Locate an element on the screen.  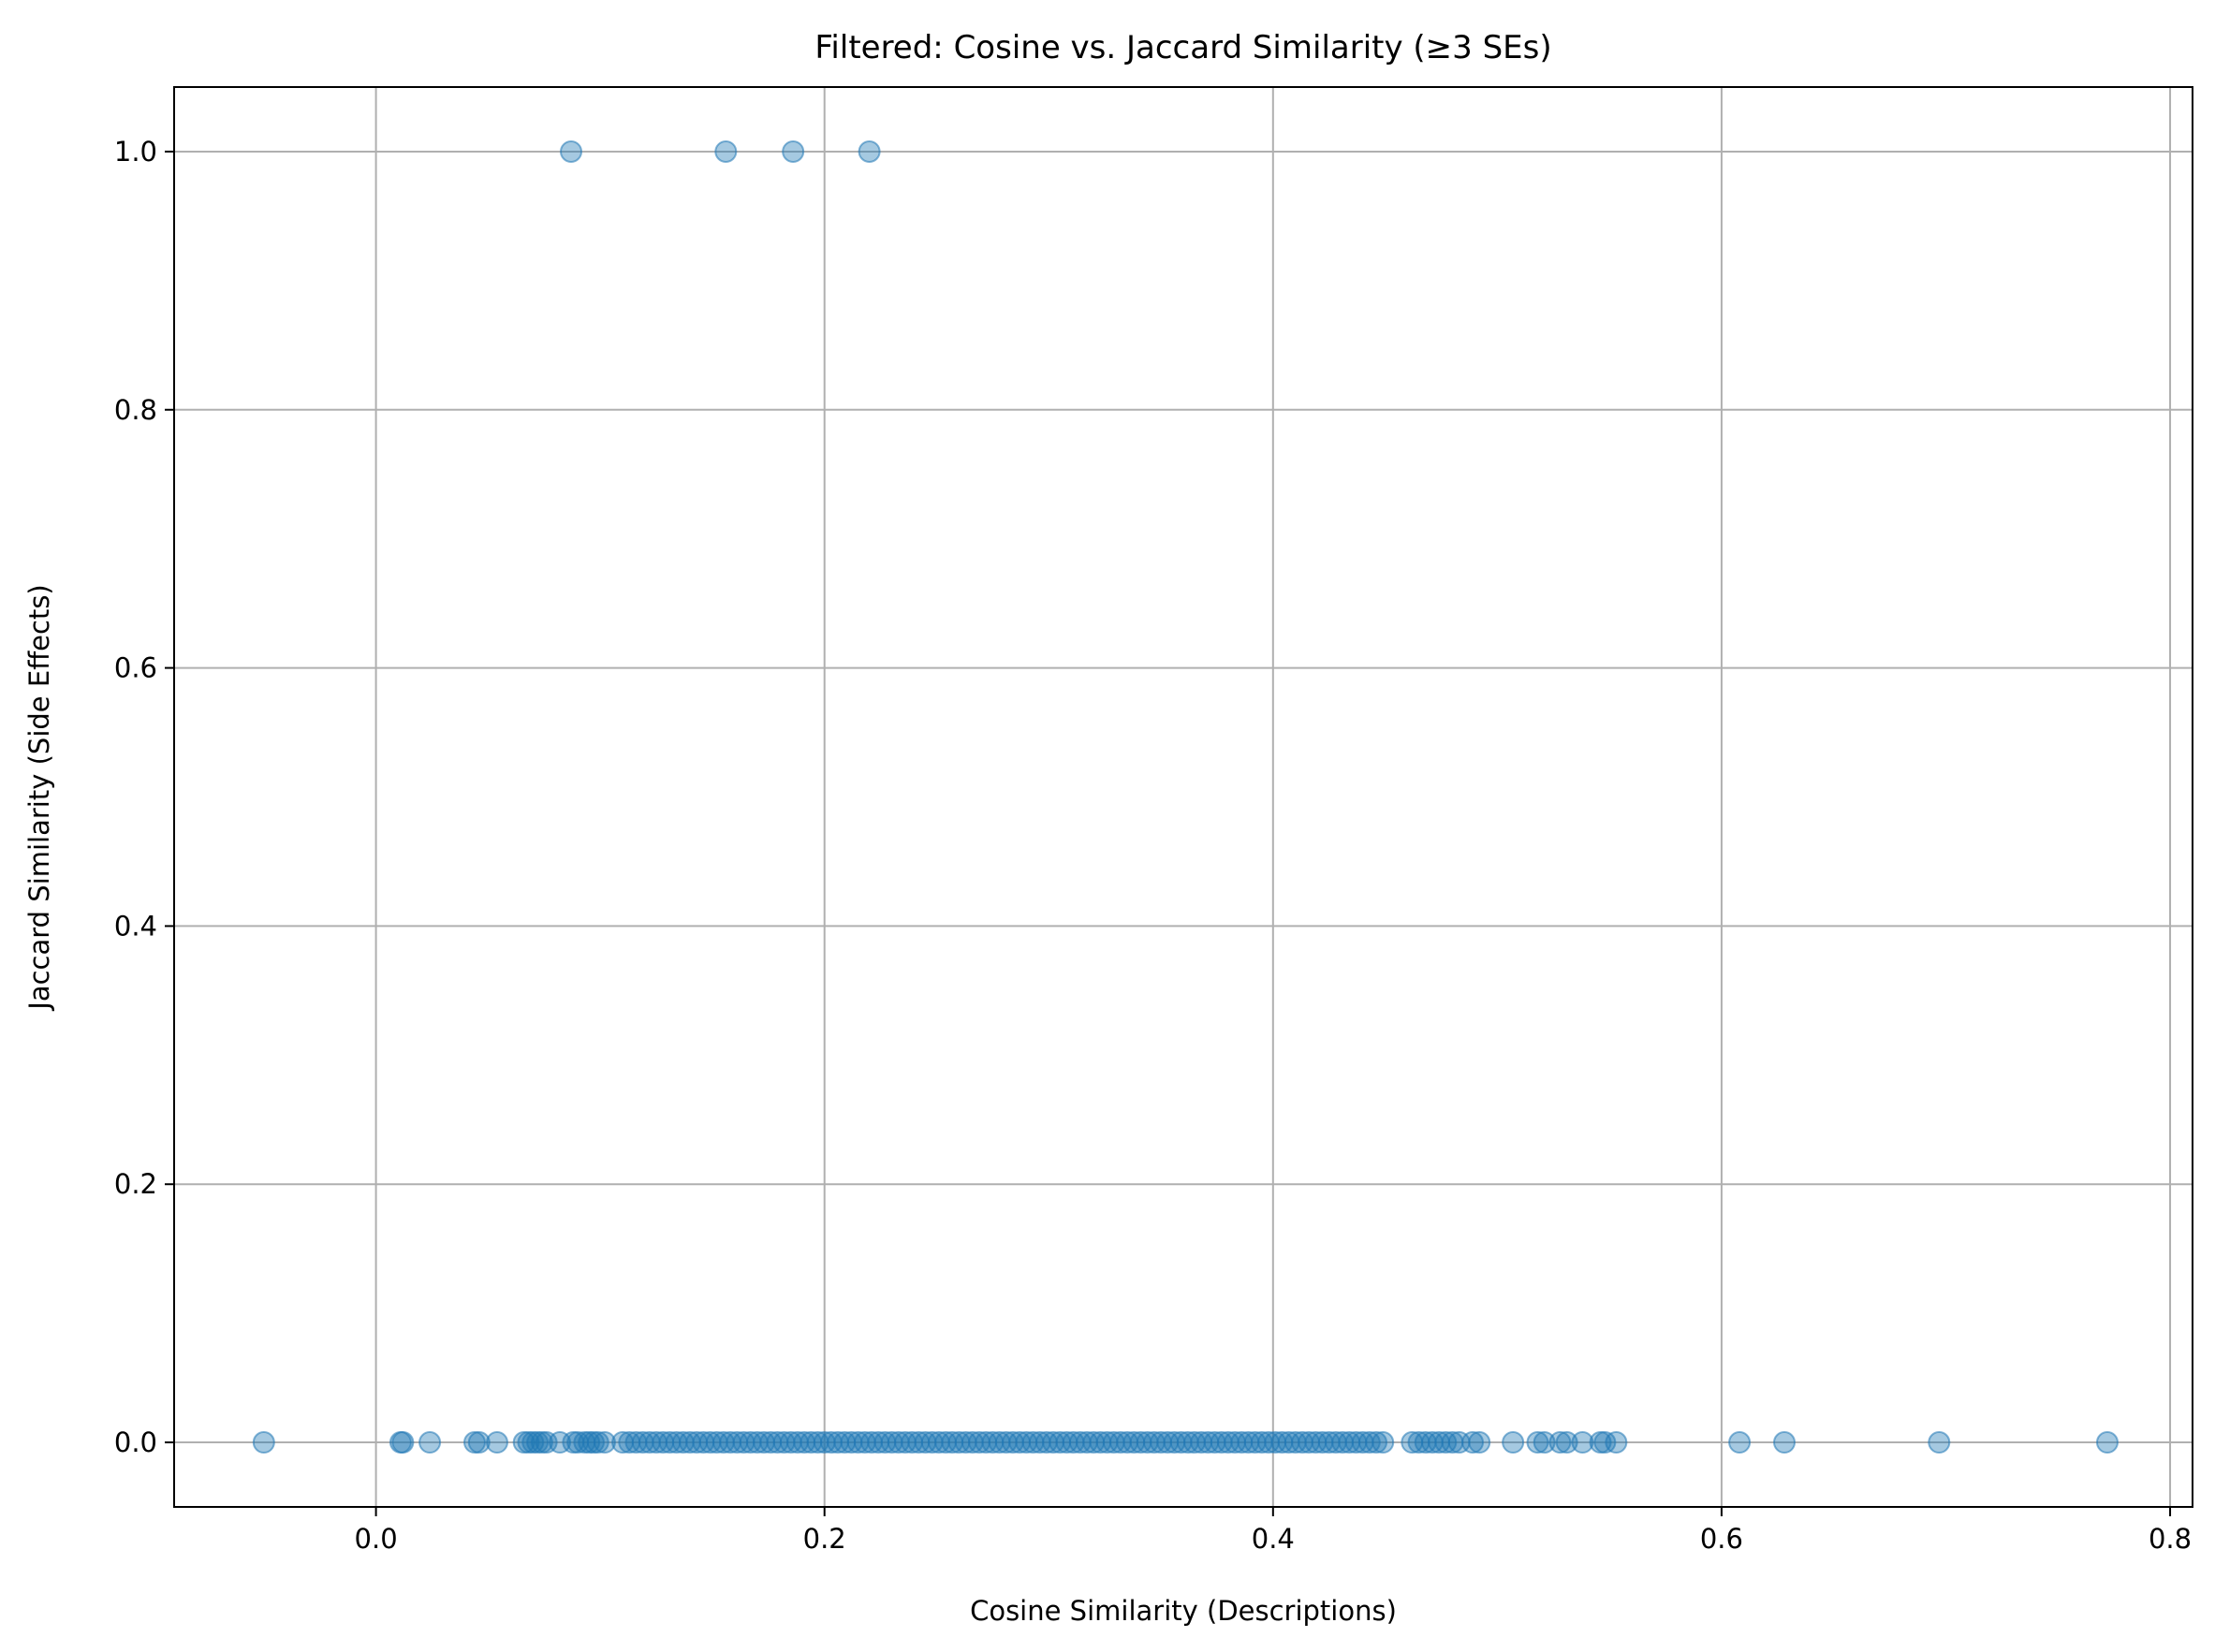
y-tick-label: 0.6 is located at coordinates (135, 668).